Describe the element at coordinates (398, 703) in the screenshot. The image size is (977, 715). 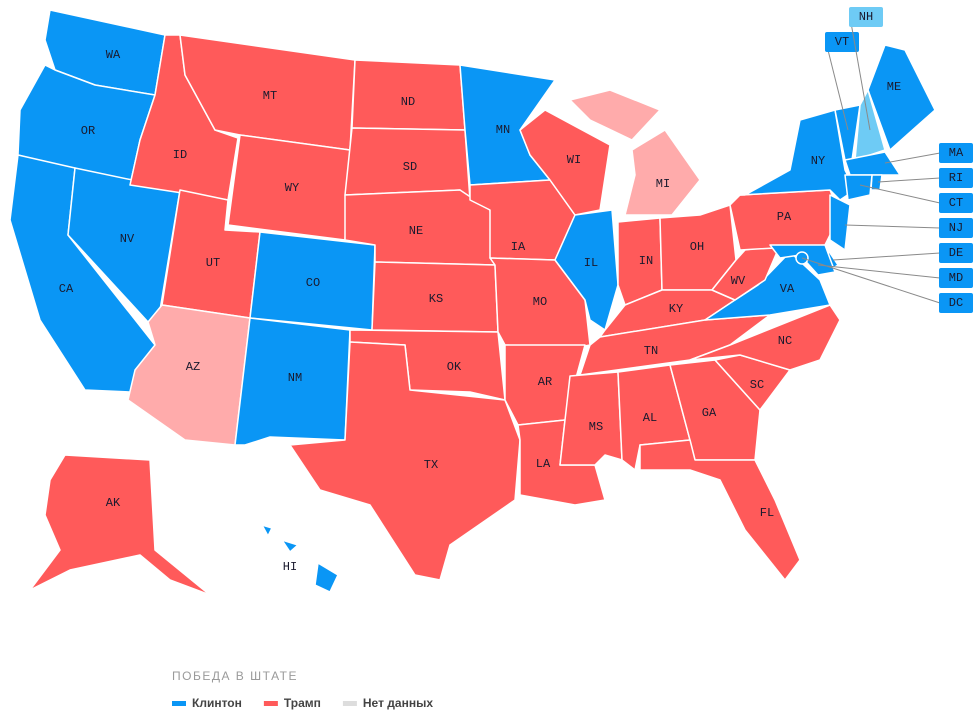
I see `legend-label: Нет данных` at that location.